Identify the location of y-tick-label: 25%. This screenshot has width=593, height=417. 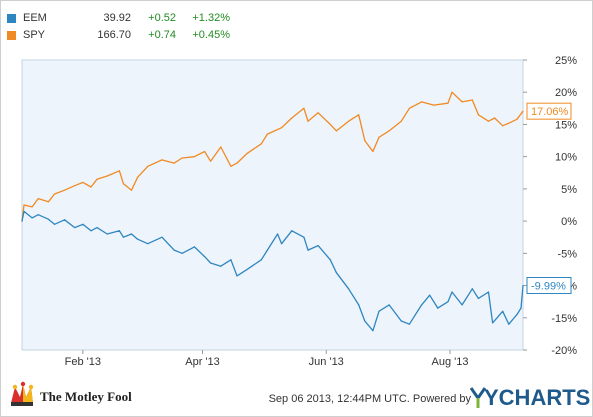
(566, 61).